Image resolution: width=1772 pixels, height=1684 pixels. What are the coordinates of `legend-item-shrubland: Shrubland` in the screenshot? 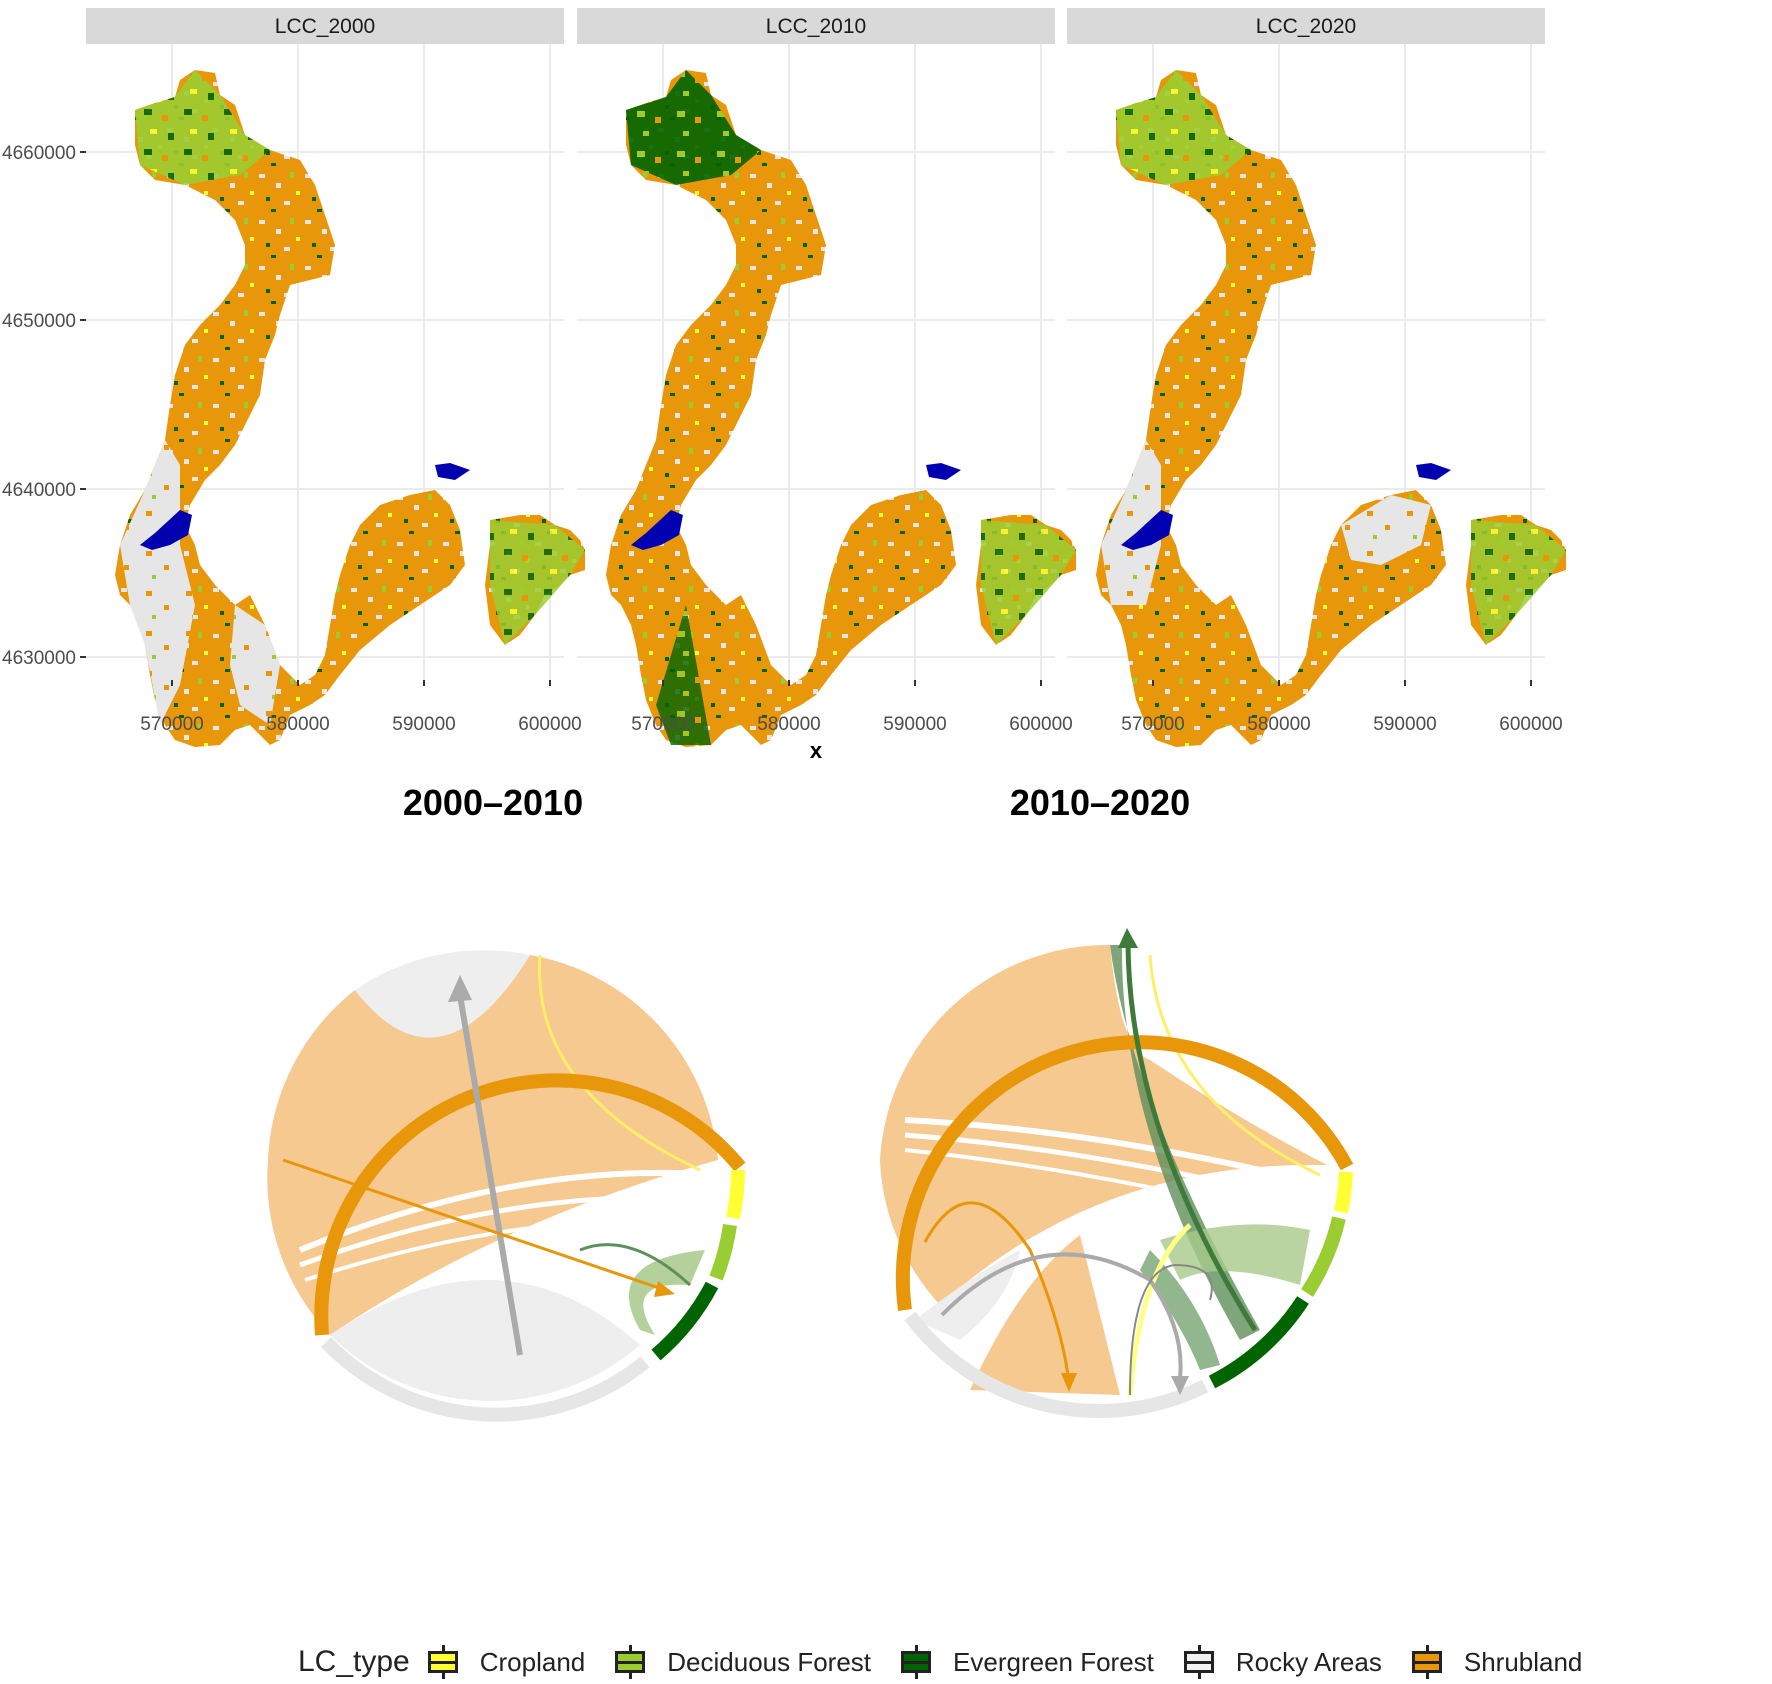 It's located at (1495, 1662).